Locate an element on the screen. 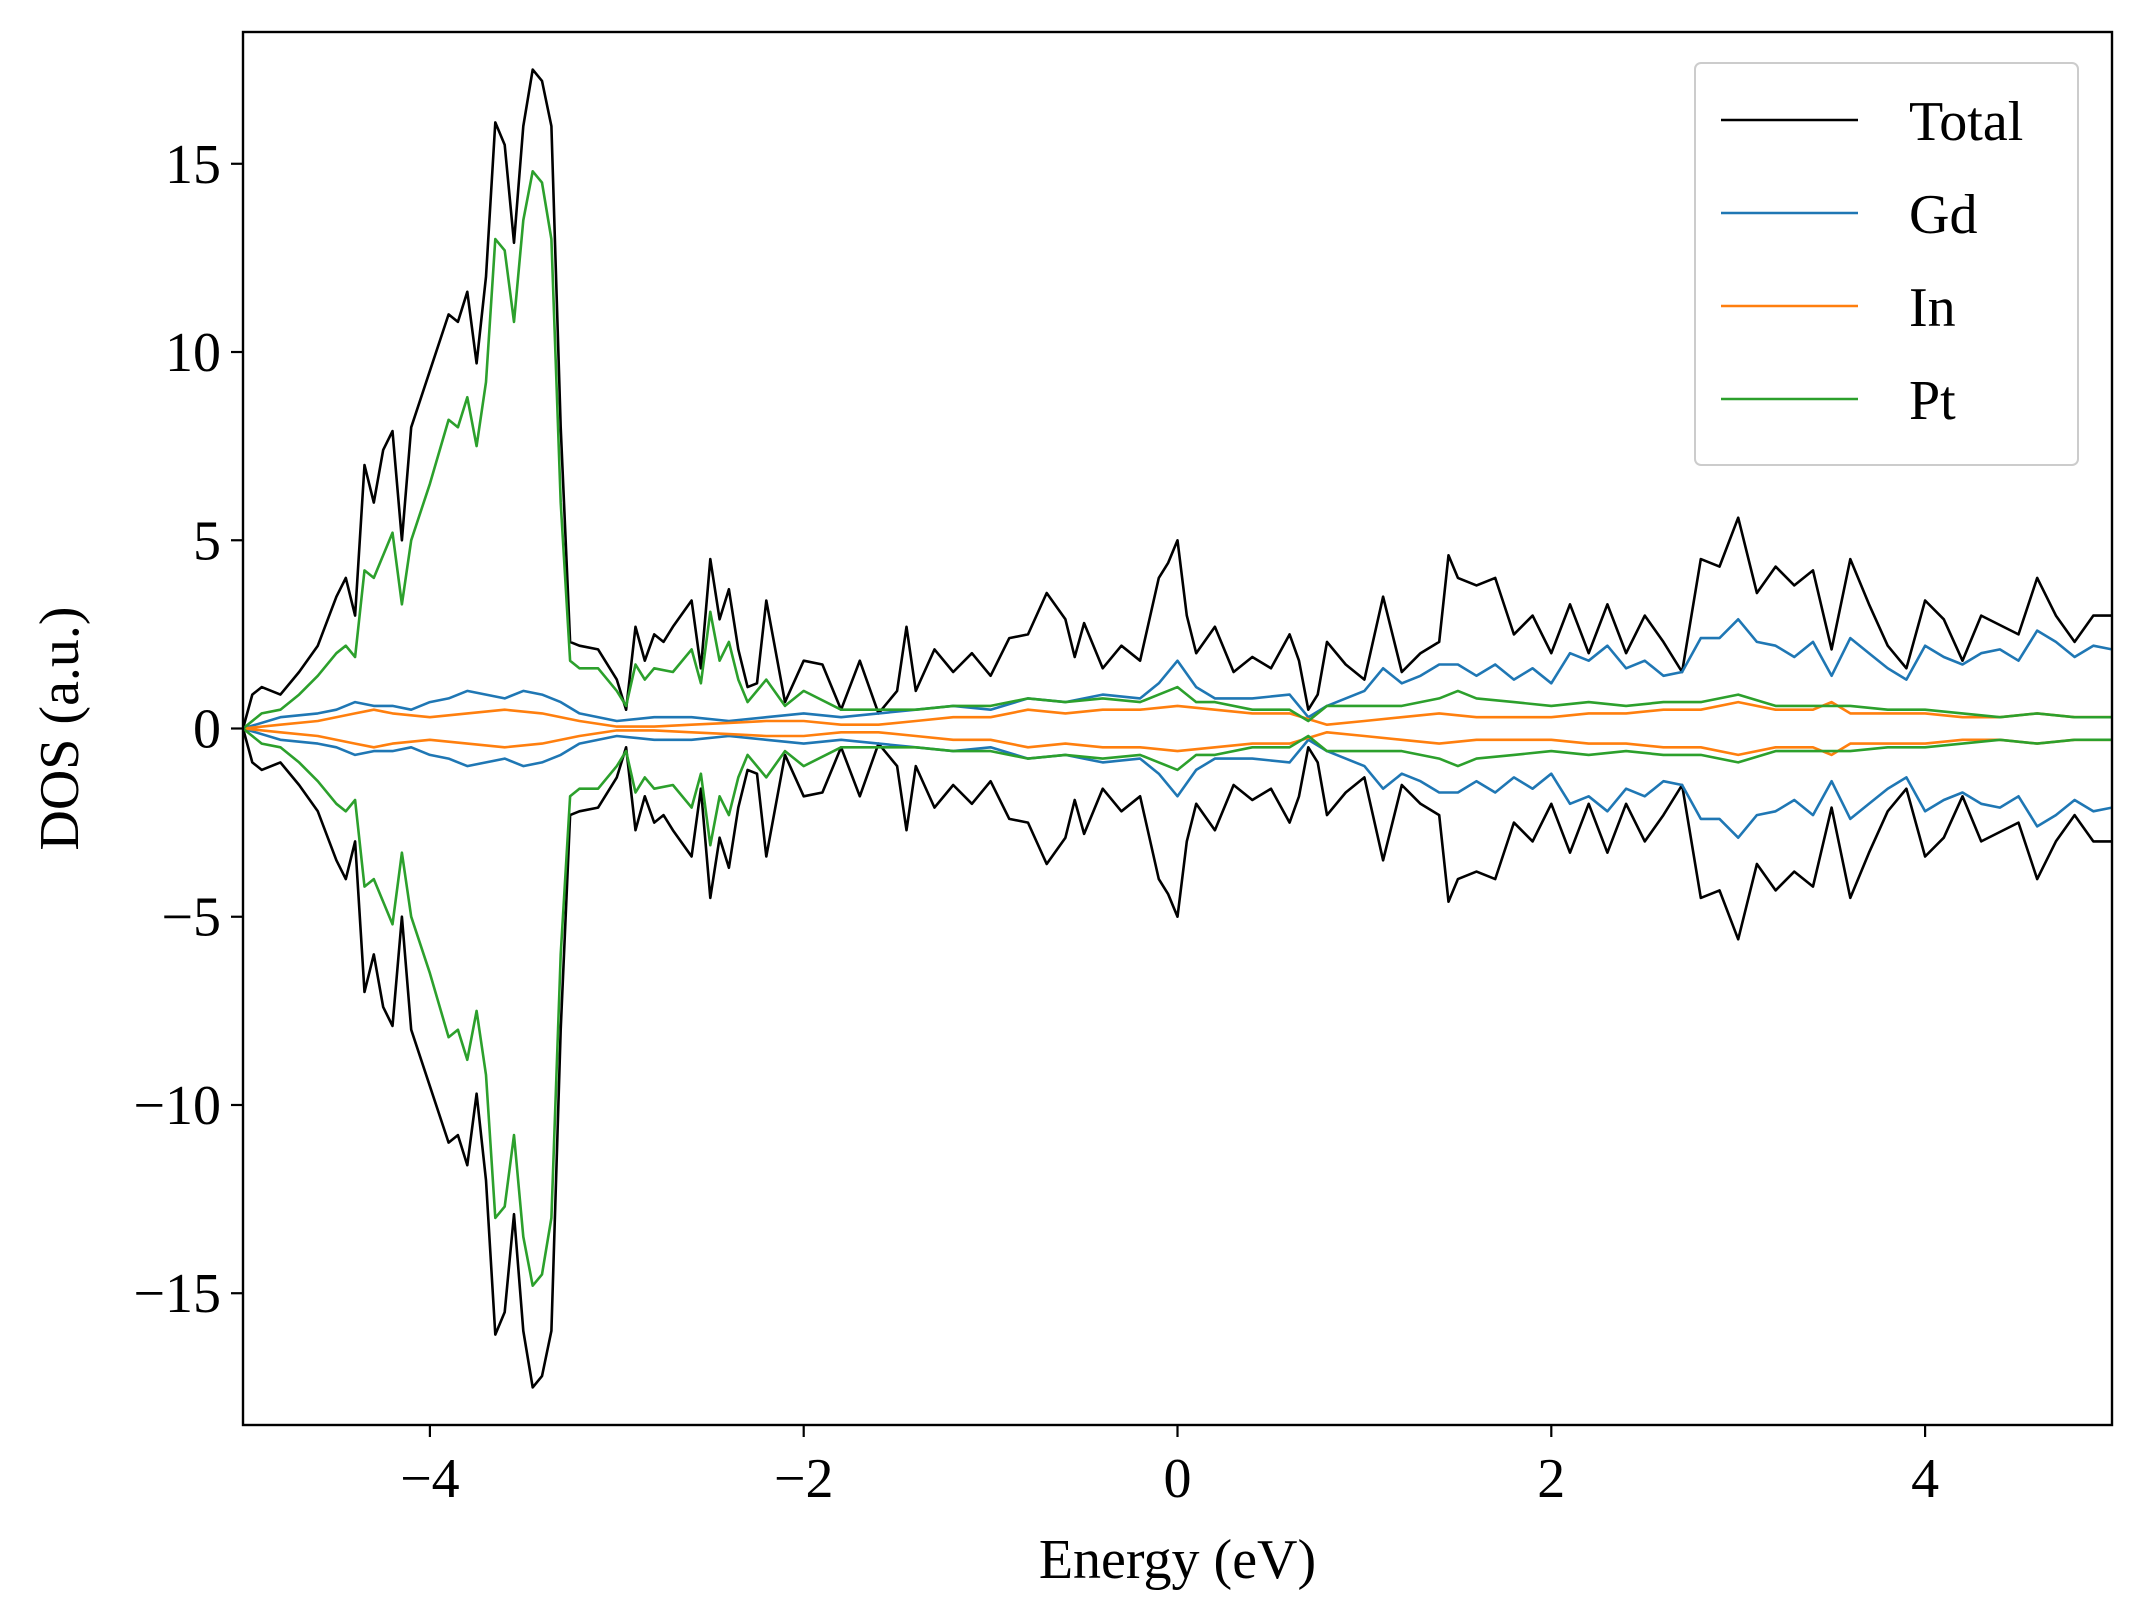 The height and width of the screenshot is (1622, 2134). y-tick-label: −10 is located at coordinates (177, 1106).